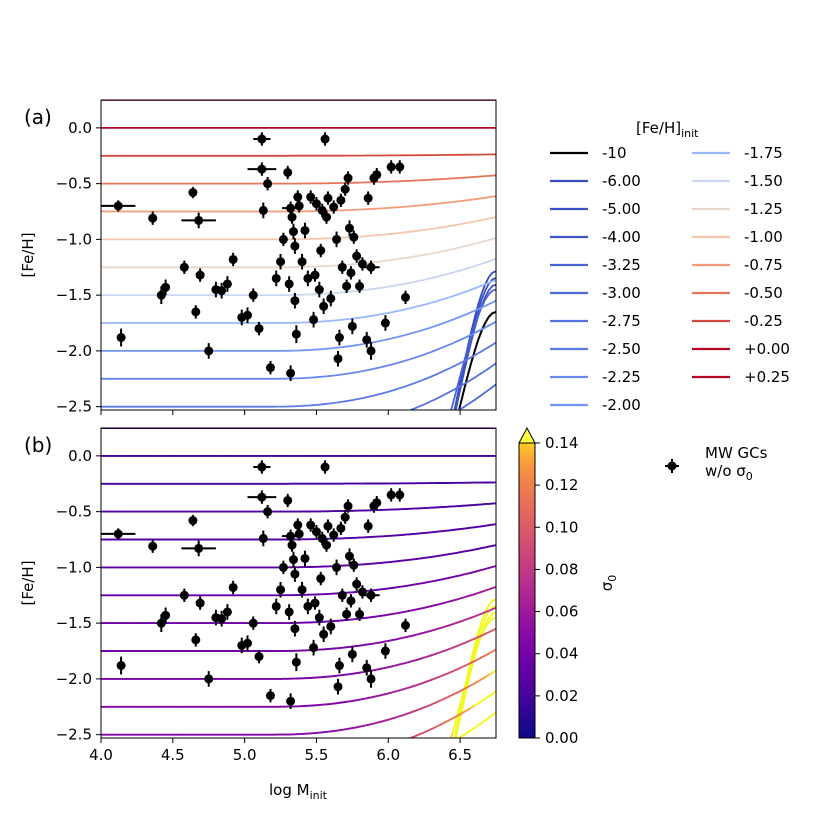 The width and height of the screenshot is (830, 830). What do you see at coordinates (737, 265) in the screenshot?
I see `legend-item-14: -0.75` at bounding box center [737, 265].